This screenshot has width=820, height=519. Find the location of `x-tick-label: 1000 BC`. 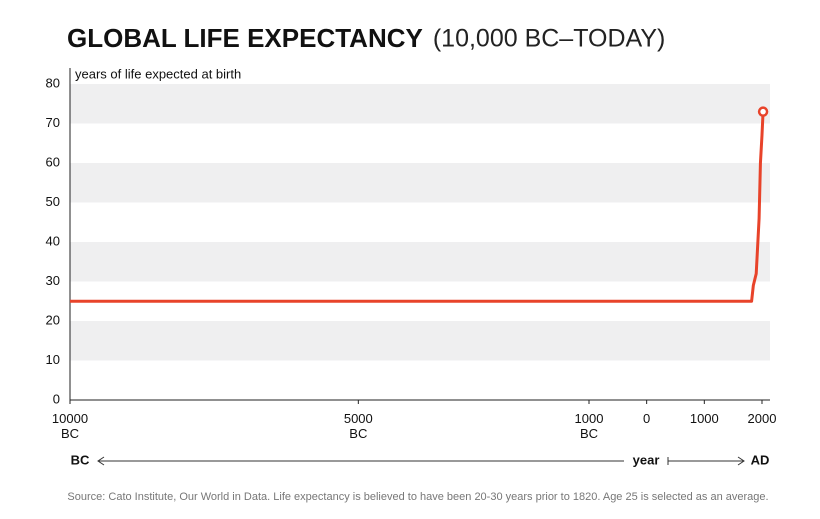

x-tick-label: 1000 BC is located at coordinates (589, 426).